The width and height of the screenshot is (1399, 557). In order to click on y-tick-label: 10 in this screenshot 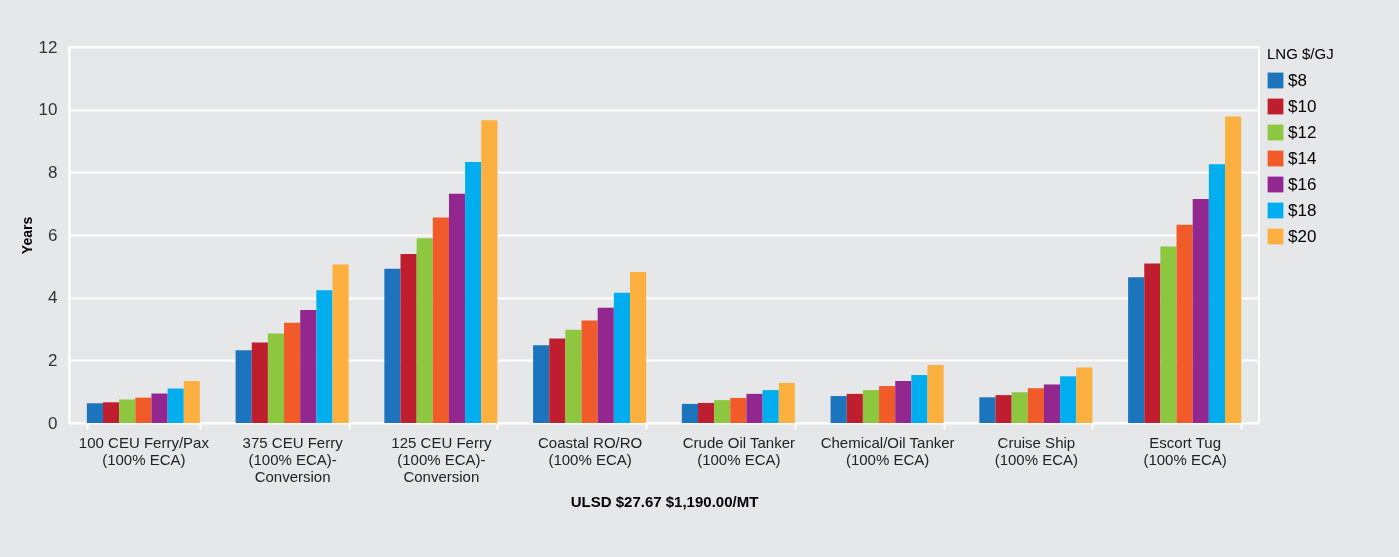, I will do `click(48, 110)`.